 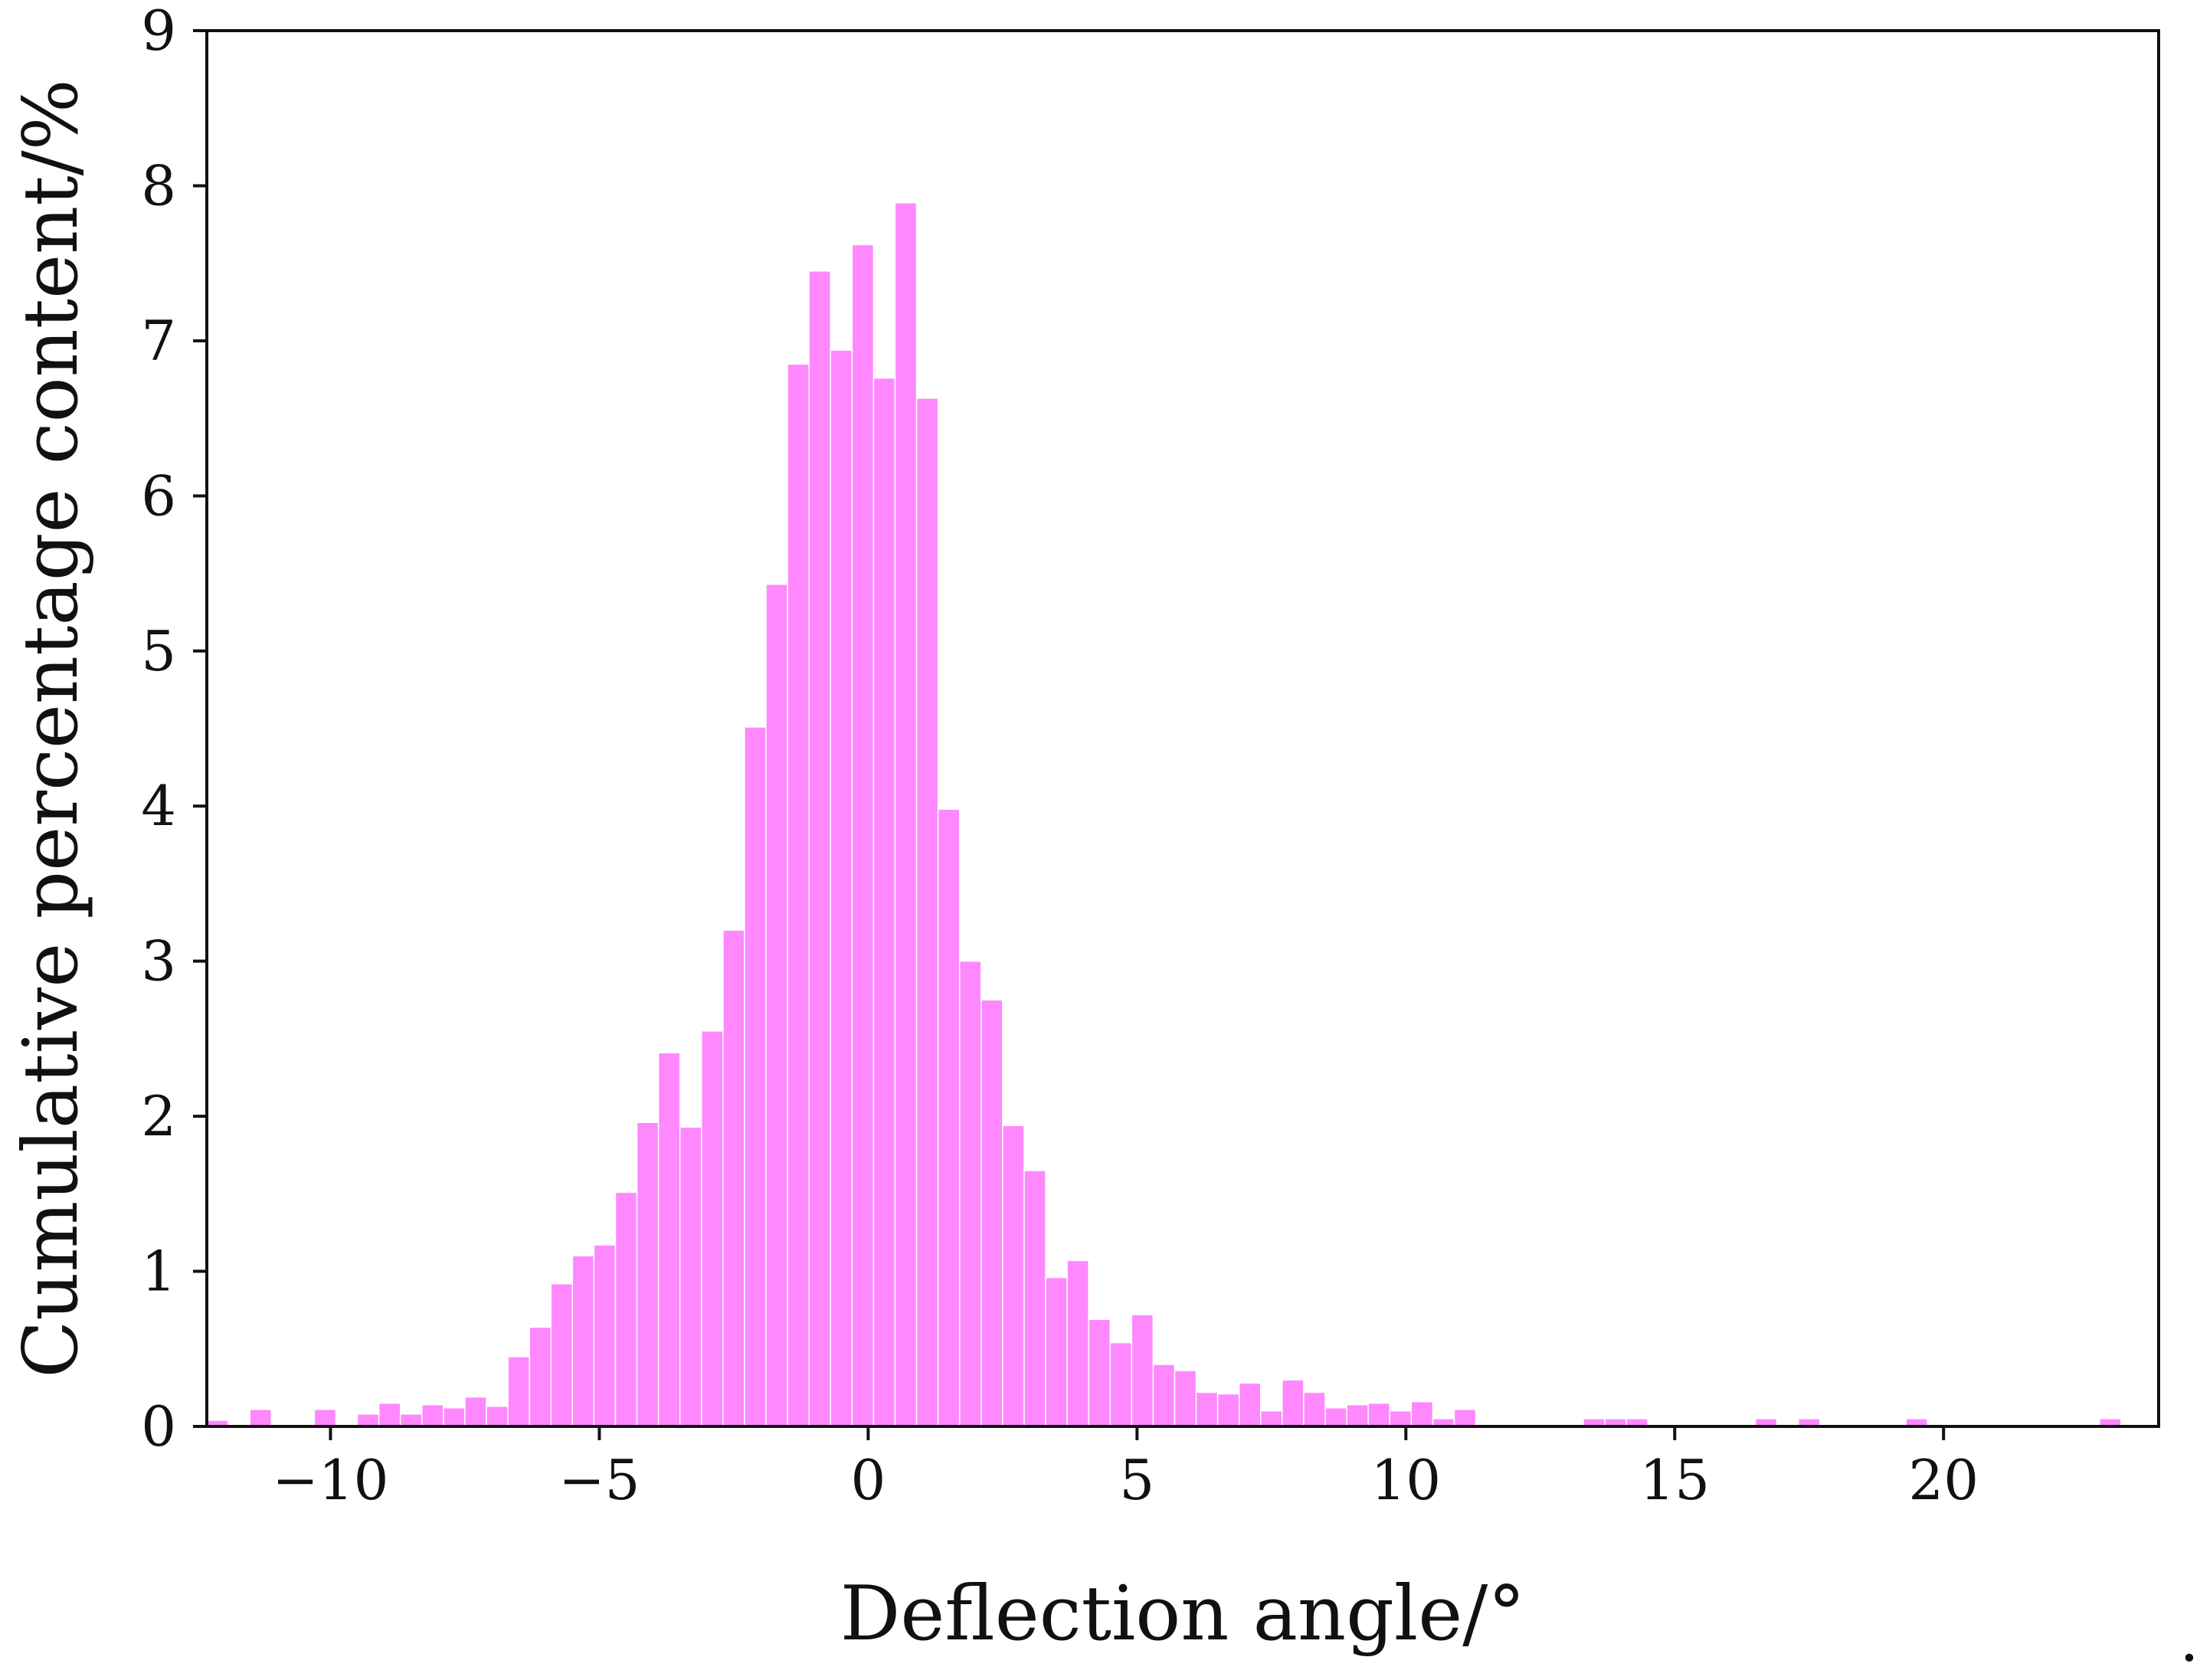 What do you see at coordinates (1943, 1480) in the screenshot?
I see `x-tick-label: 20` at bounding box center [1943, 1480].